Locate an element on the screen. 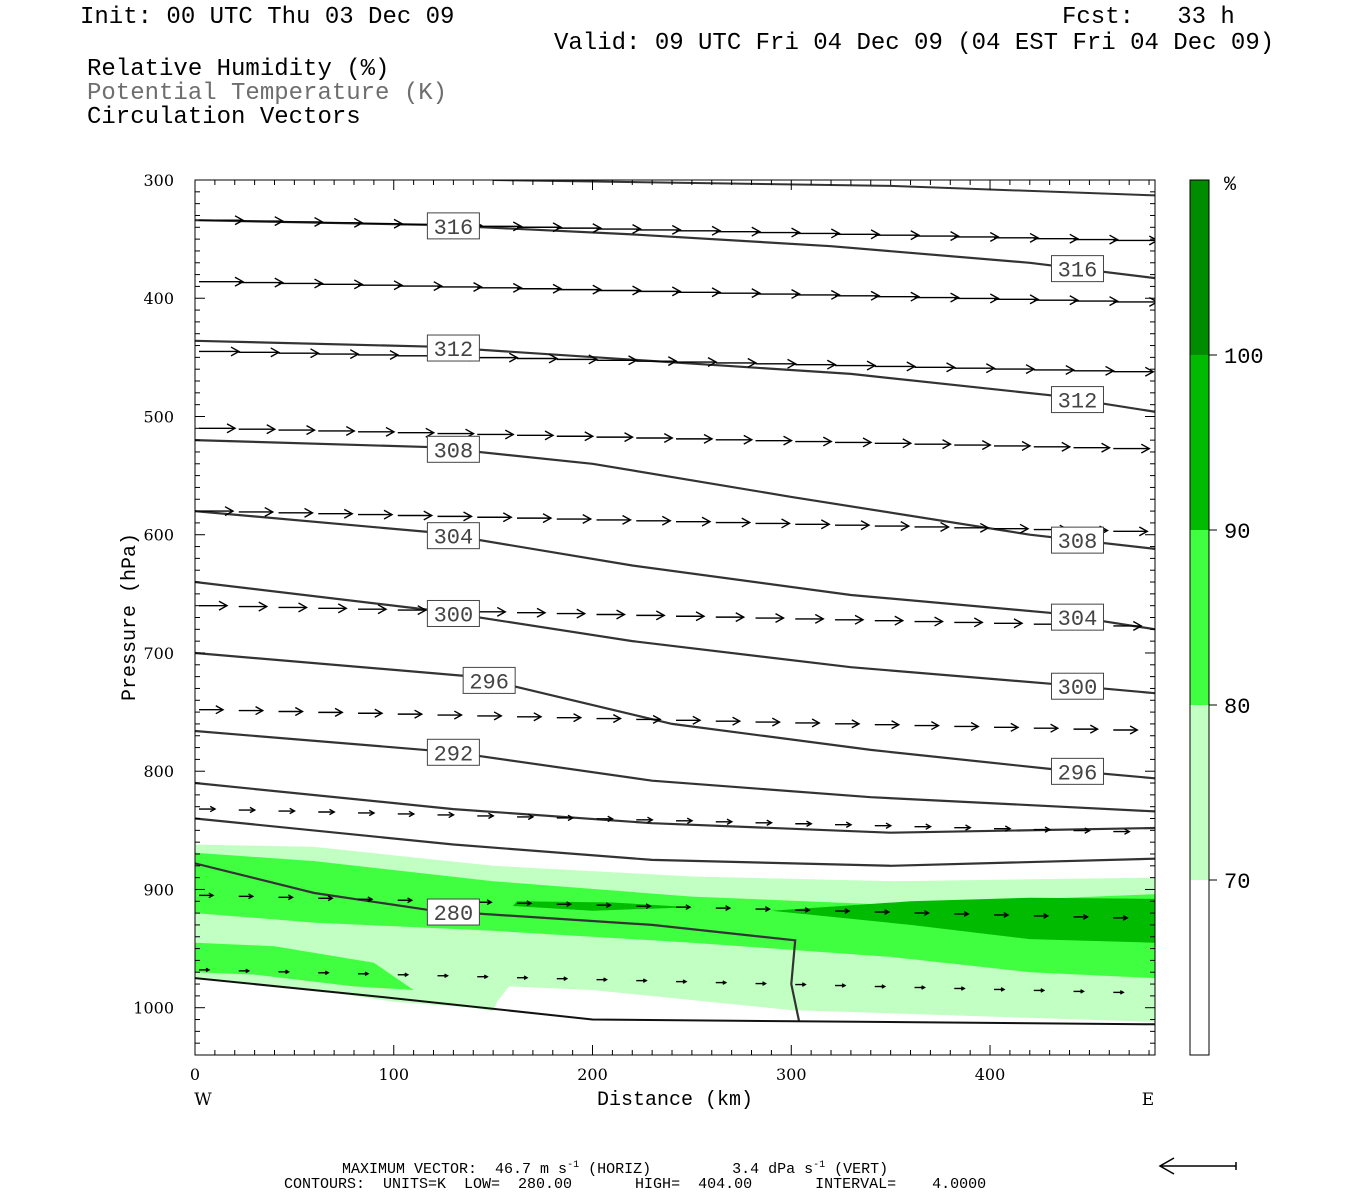  y-tick-label: 800 is located at coordinates (158, 771).